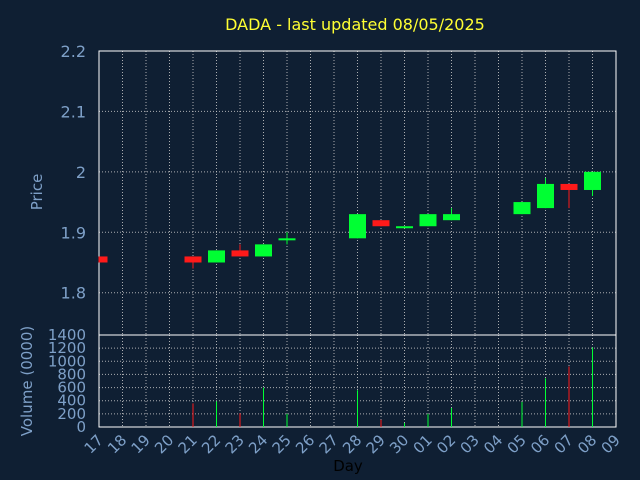  Describe the element at coordinates (73, 232) in the screenshot. I see `price-tick-label: 1.9` at that location.